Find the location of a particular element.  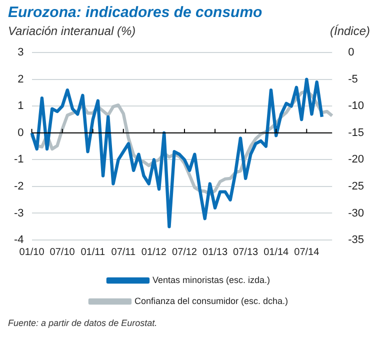

y-tick-label: 1 is located at coordinates (21, 106).